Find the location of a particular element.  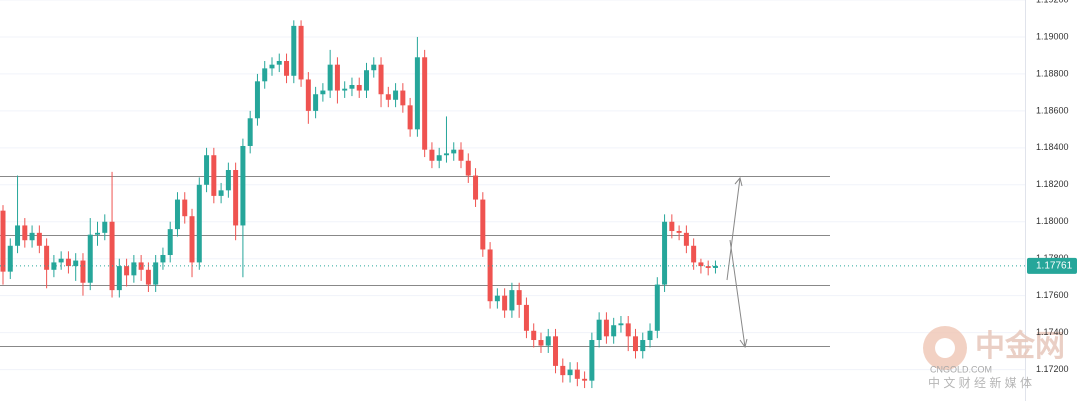

y-tick-label: 1.18400 is located at coordinates (1052, 147).